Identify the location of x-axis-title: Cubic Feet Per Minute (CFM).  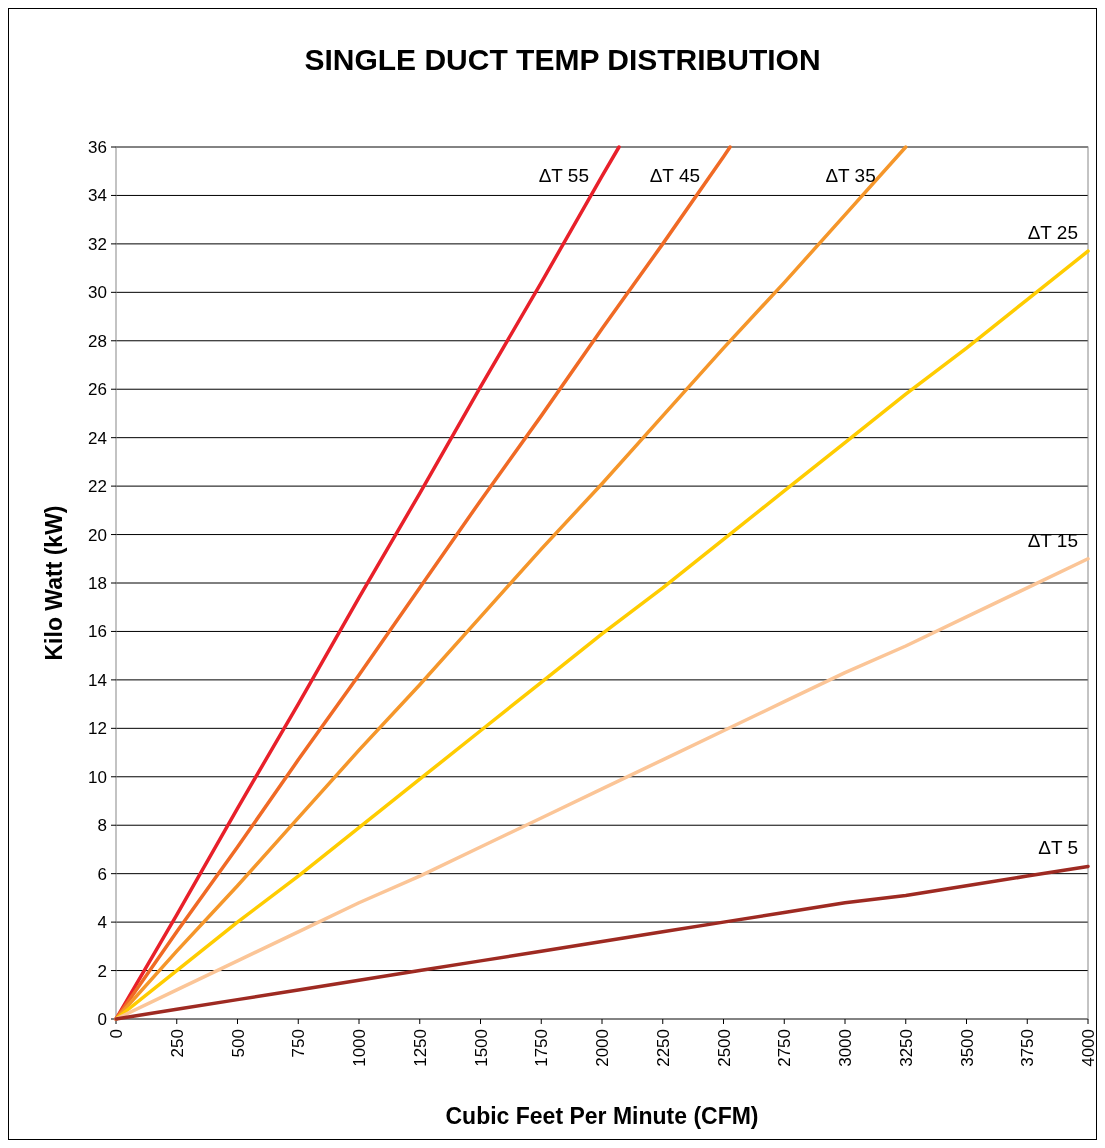
(602, 1116).